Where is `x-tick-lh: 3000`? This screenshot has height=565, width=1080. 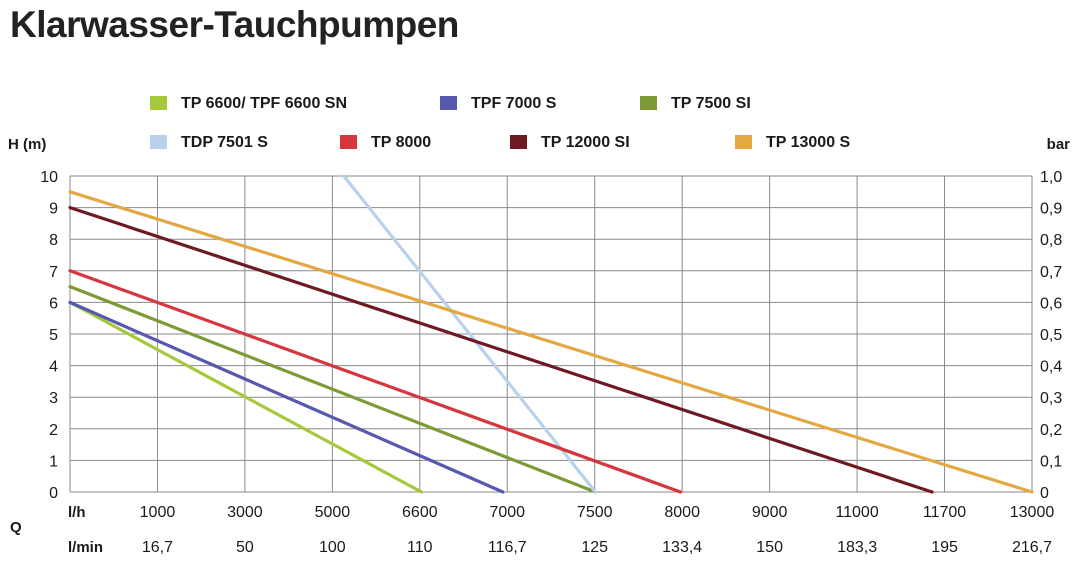 x-tick-lh: 3000 is located at coordinates (245, 512).